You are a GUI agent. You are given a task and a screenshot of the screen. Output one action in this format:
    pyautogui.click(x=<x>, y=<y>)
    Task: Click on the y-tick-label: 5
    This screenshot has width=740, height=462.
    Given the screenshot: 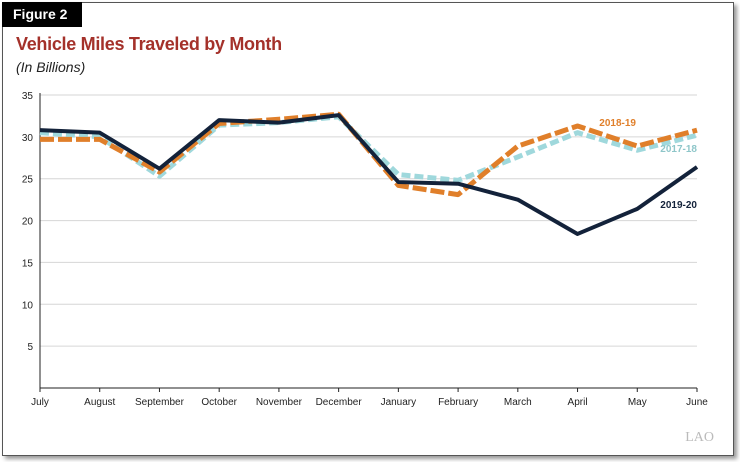 What is the action you would take?
    pyautogui.click(x=30, y=347)
    